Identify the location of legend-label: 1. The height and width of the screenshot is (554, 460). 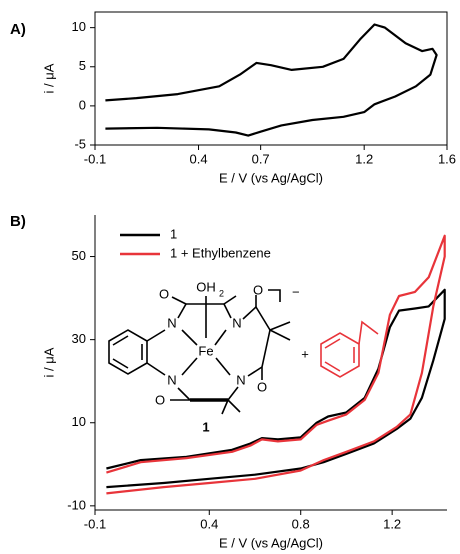
(173, 233).